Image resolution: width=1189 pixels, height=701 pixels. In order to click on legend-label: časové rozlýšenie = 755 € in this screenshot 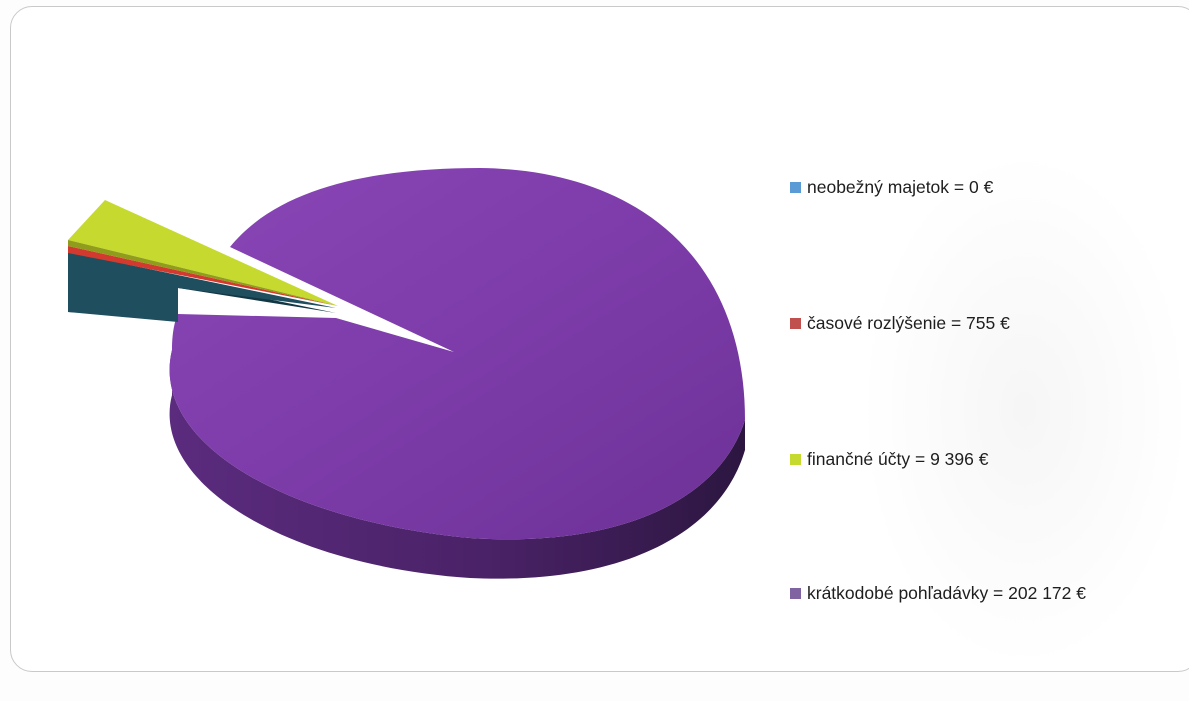, I will do `click(908, 322)`.